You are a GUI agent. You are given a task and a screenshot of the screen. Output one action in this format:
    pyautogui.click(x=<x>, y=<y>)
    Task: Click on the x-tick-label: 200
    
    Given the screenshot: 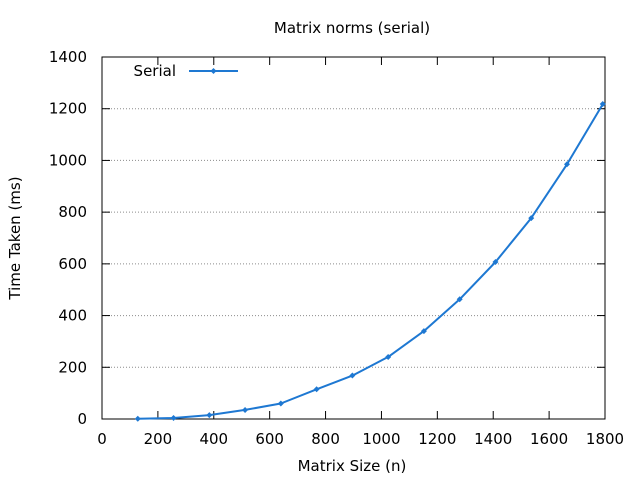 What is the action you would take?
    pyautogui.click(x=158, y=439)
    